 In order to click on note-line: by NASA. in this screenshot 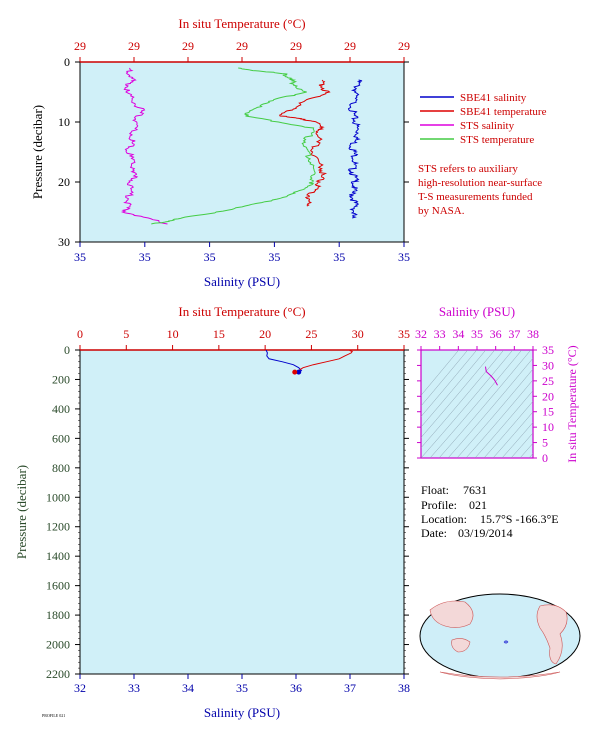, I will do `click(441, 211)`.